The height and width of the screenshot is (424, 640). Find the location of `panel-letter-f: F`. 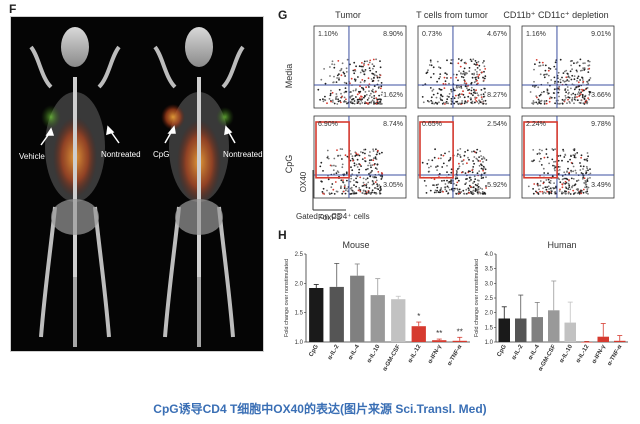

panel-letter-f: F is located at coordinates (13, 9).